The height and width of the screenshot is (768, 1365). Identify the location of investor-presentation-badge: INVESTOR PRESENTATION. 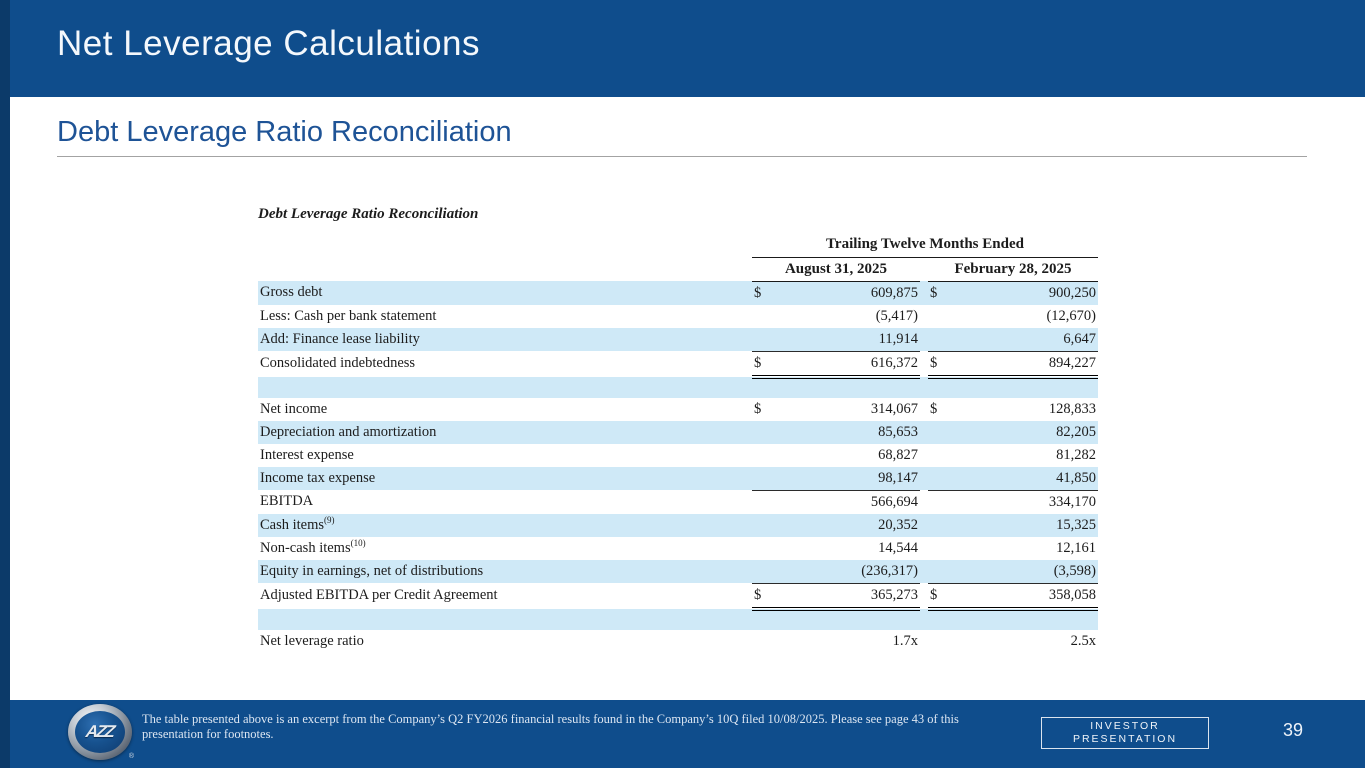
(1125, 733).